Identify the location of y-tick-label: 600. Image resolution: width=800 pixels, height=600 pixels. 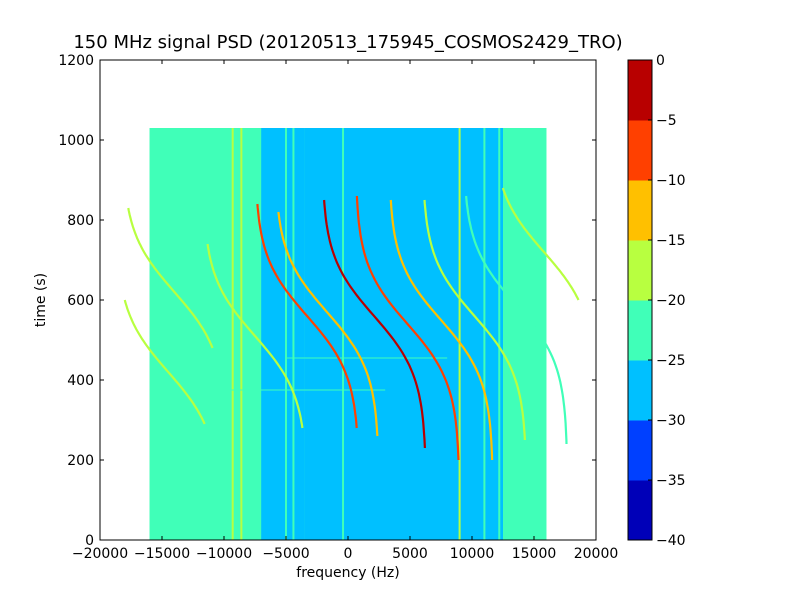
(80, 301).